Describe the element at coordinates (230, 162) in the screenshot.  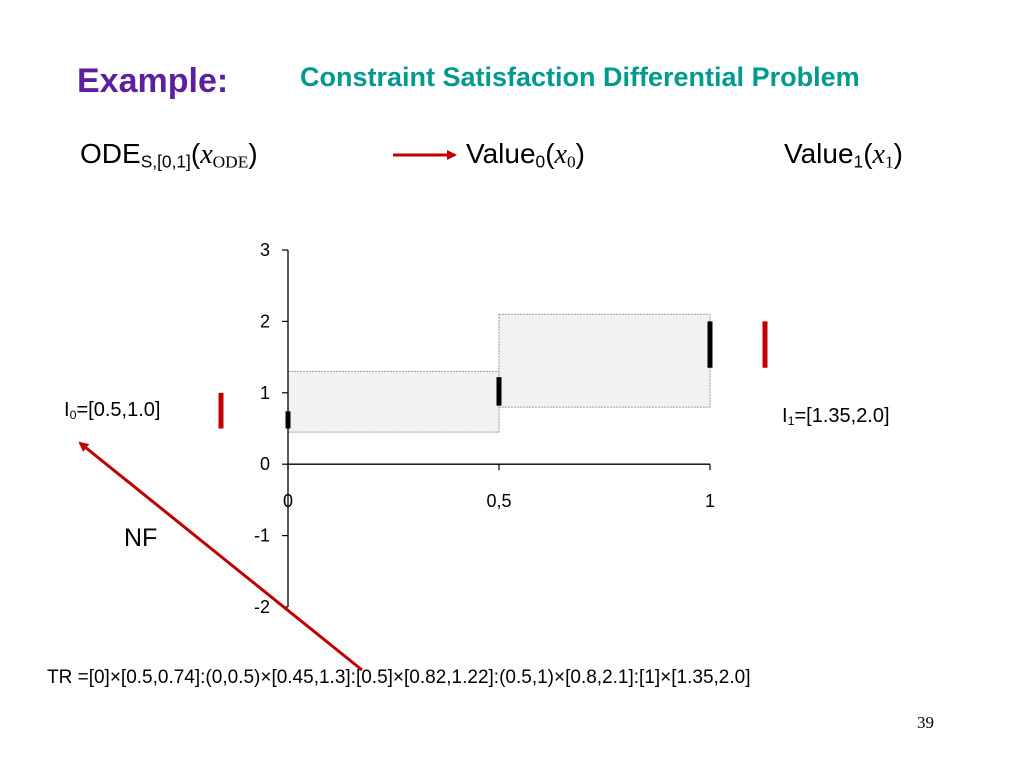
I see `ode-variable-subscript: ODE` at that location.